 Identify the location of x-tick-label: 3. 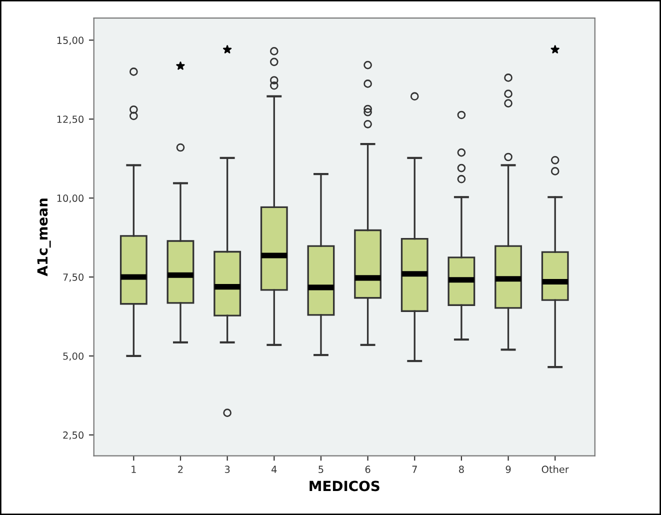
(227, 470).